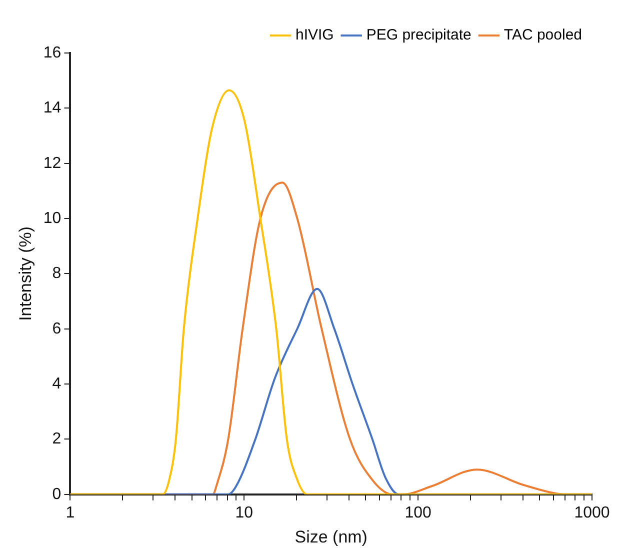 Image resolution: width=630 pixels, height=560 pixels. Describe the element at coordinates (57, 439) in the screenshot. I see `y-tick-label: 2` at that location.